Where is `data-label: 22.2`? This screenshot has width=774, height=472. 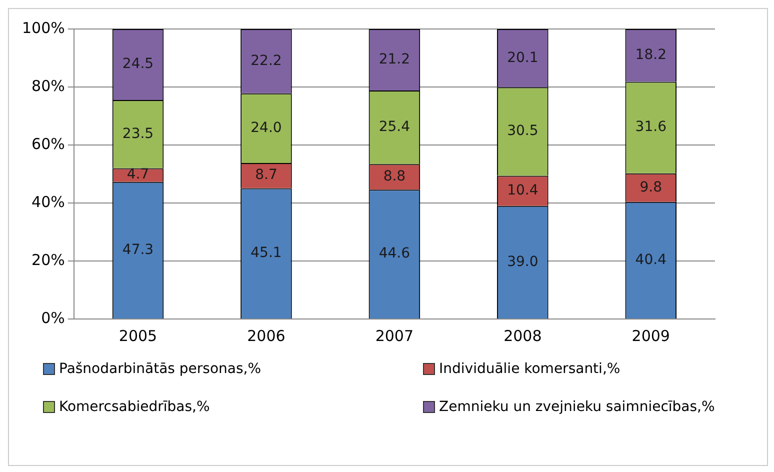
data-label: 22.2 is located at coordinates (266, 60).